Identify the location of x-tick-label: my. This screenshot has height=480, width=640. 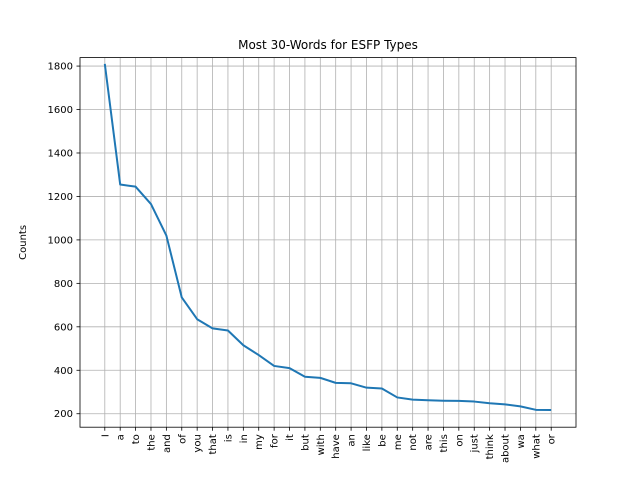
(259, 442).